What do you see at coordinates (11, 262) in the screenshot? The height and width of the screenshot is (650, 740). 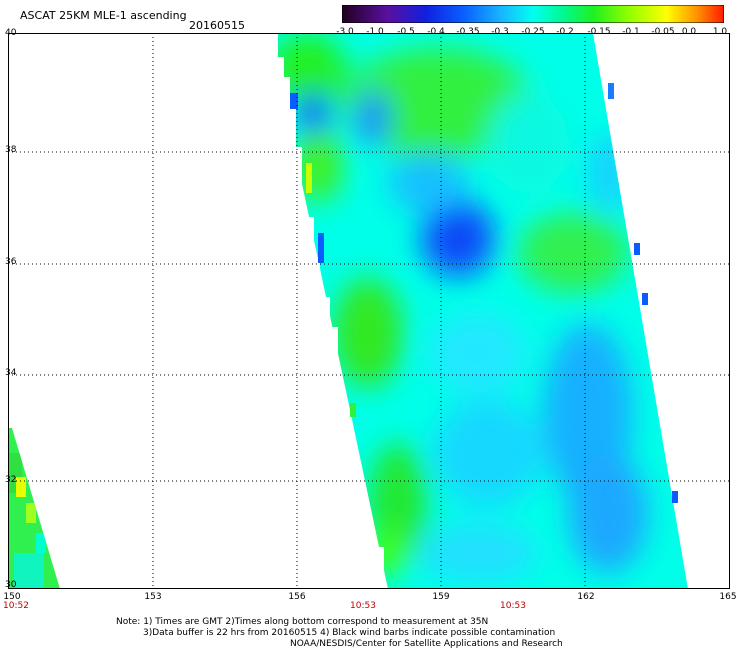 I see `lat-label: 36` at bounding box center [11, 262].